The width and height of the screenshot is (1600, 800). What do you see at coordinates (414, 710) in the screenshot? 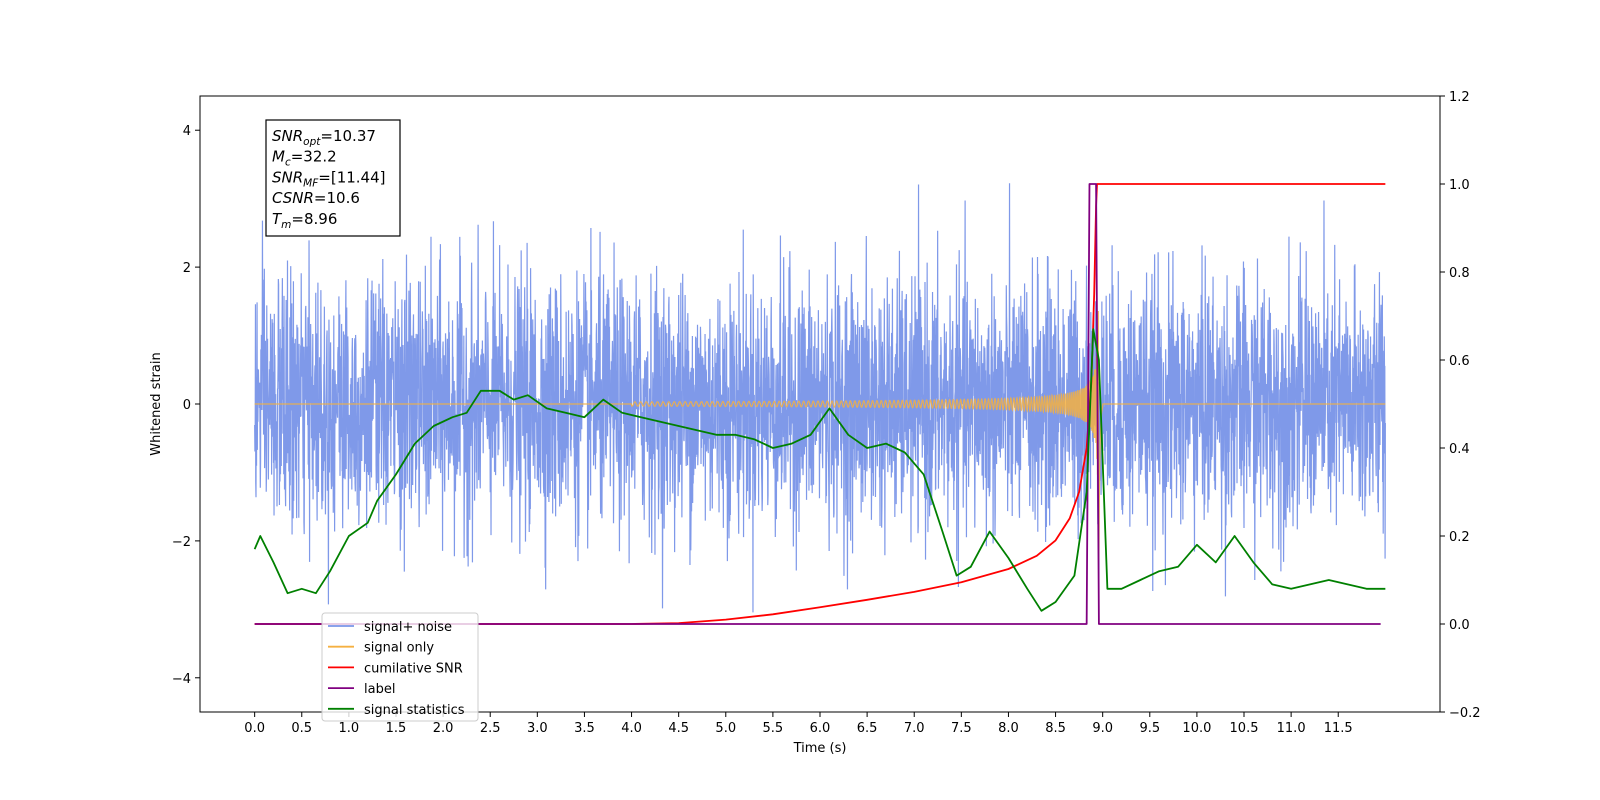
I see `legend-label: signal statistics` at bounding box center [414, 710].